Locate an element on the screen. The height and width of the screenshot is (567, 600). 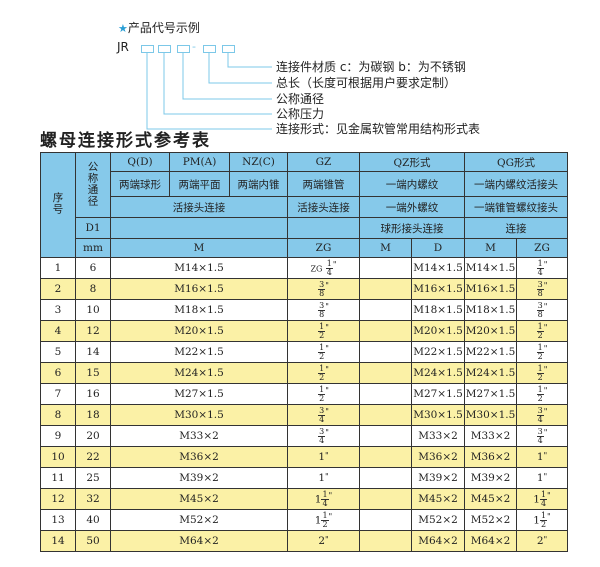
cell-m: M16×1.5 is located at coordinates (199, 289).